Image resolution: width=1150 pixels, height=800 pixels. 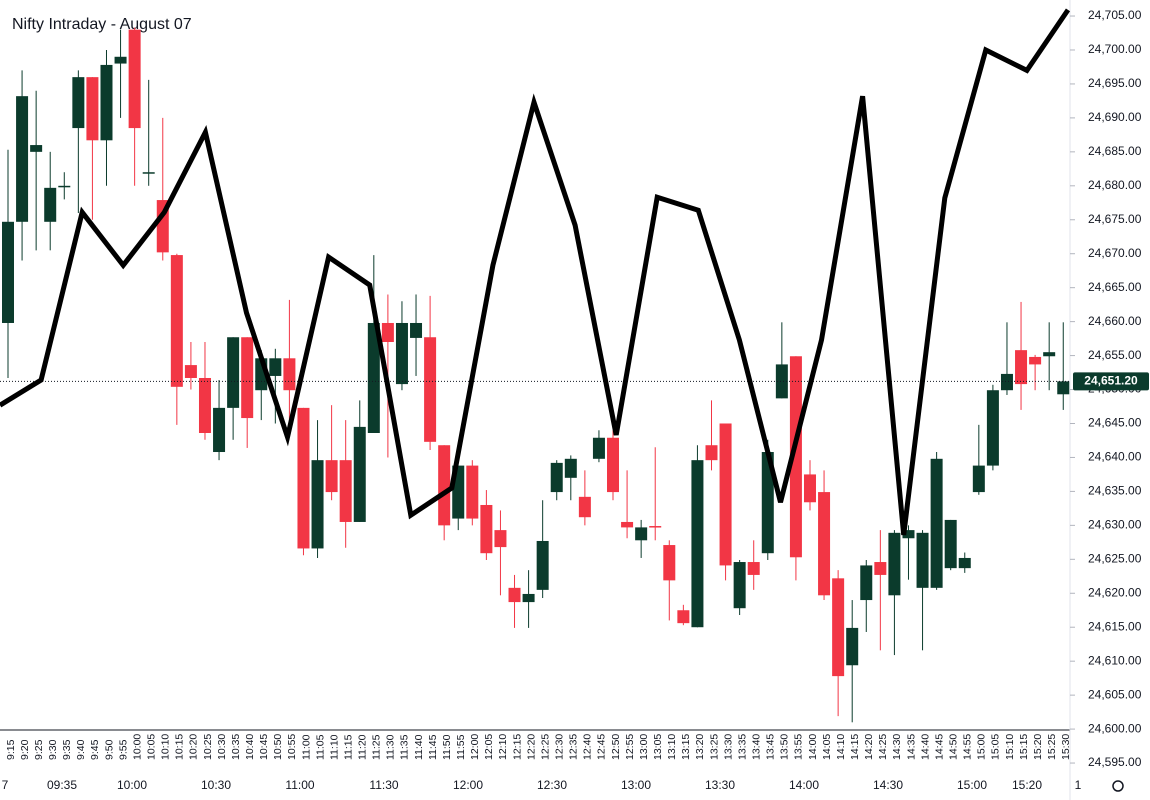 I want to click on x-tick-label: 12:20, so click(x=531, y=747).